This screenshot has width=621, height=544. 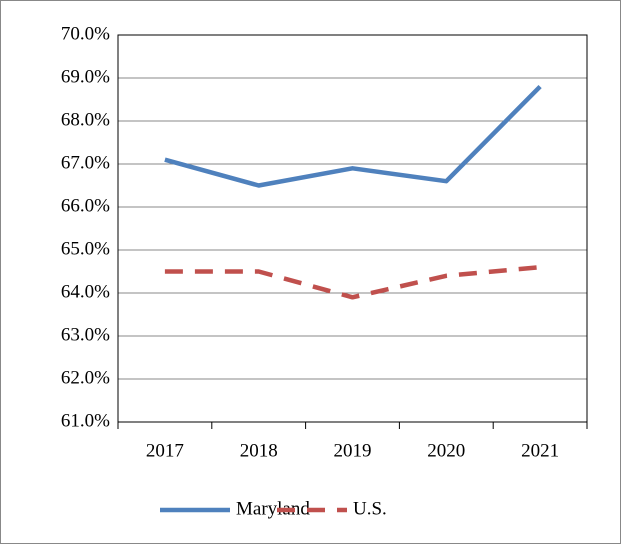 I want to click on y-tick-label: 62.0%, so click(x=85, y=377).